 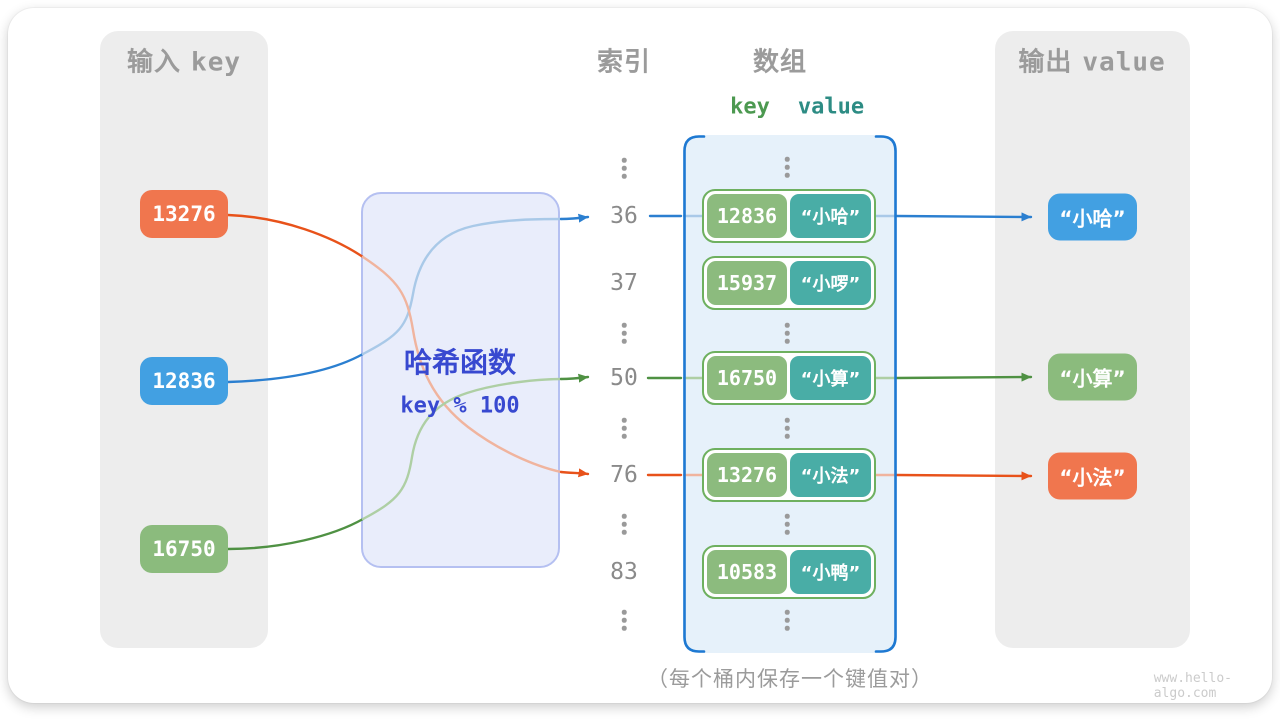 What do you see at coordinates (789, 378) in the screenshot?
I see `bucket-pill-50: 16750 “小算”` at bounding box center [789, 378].